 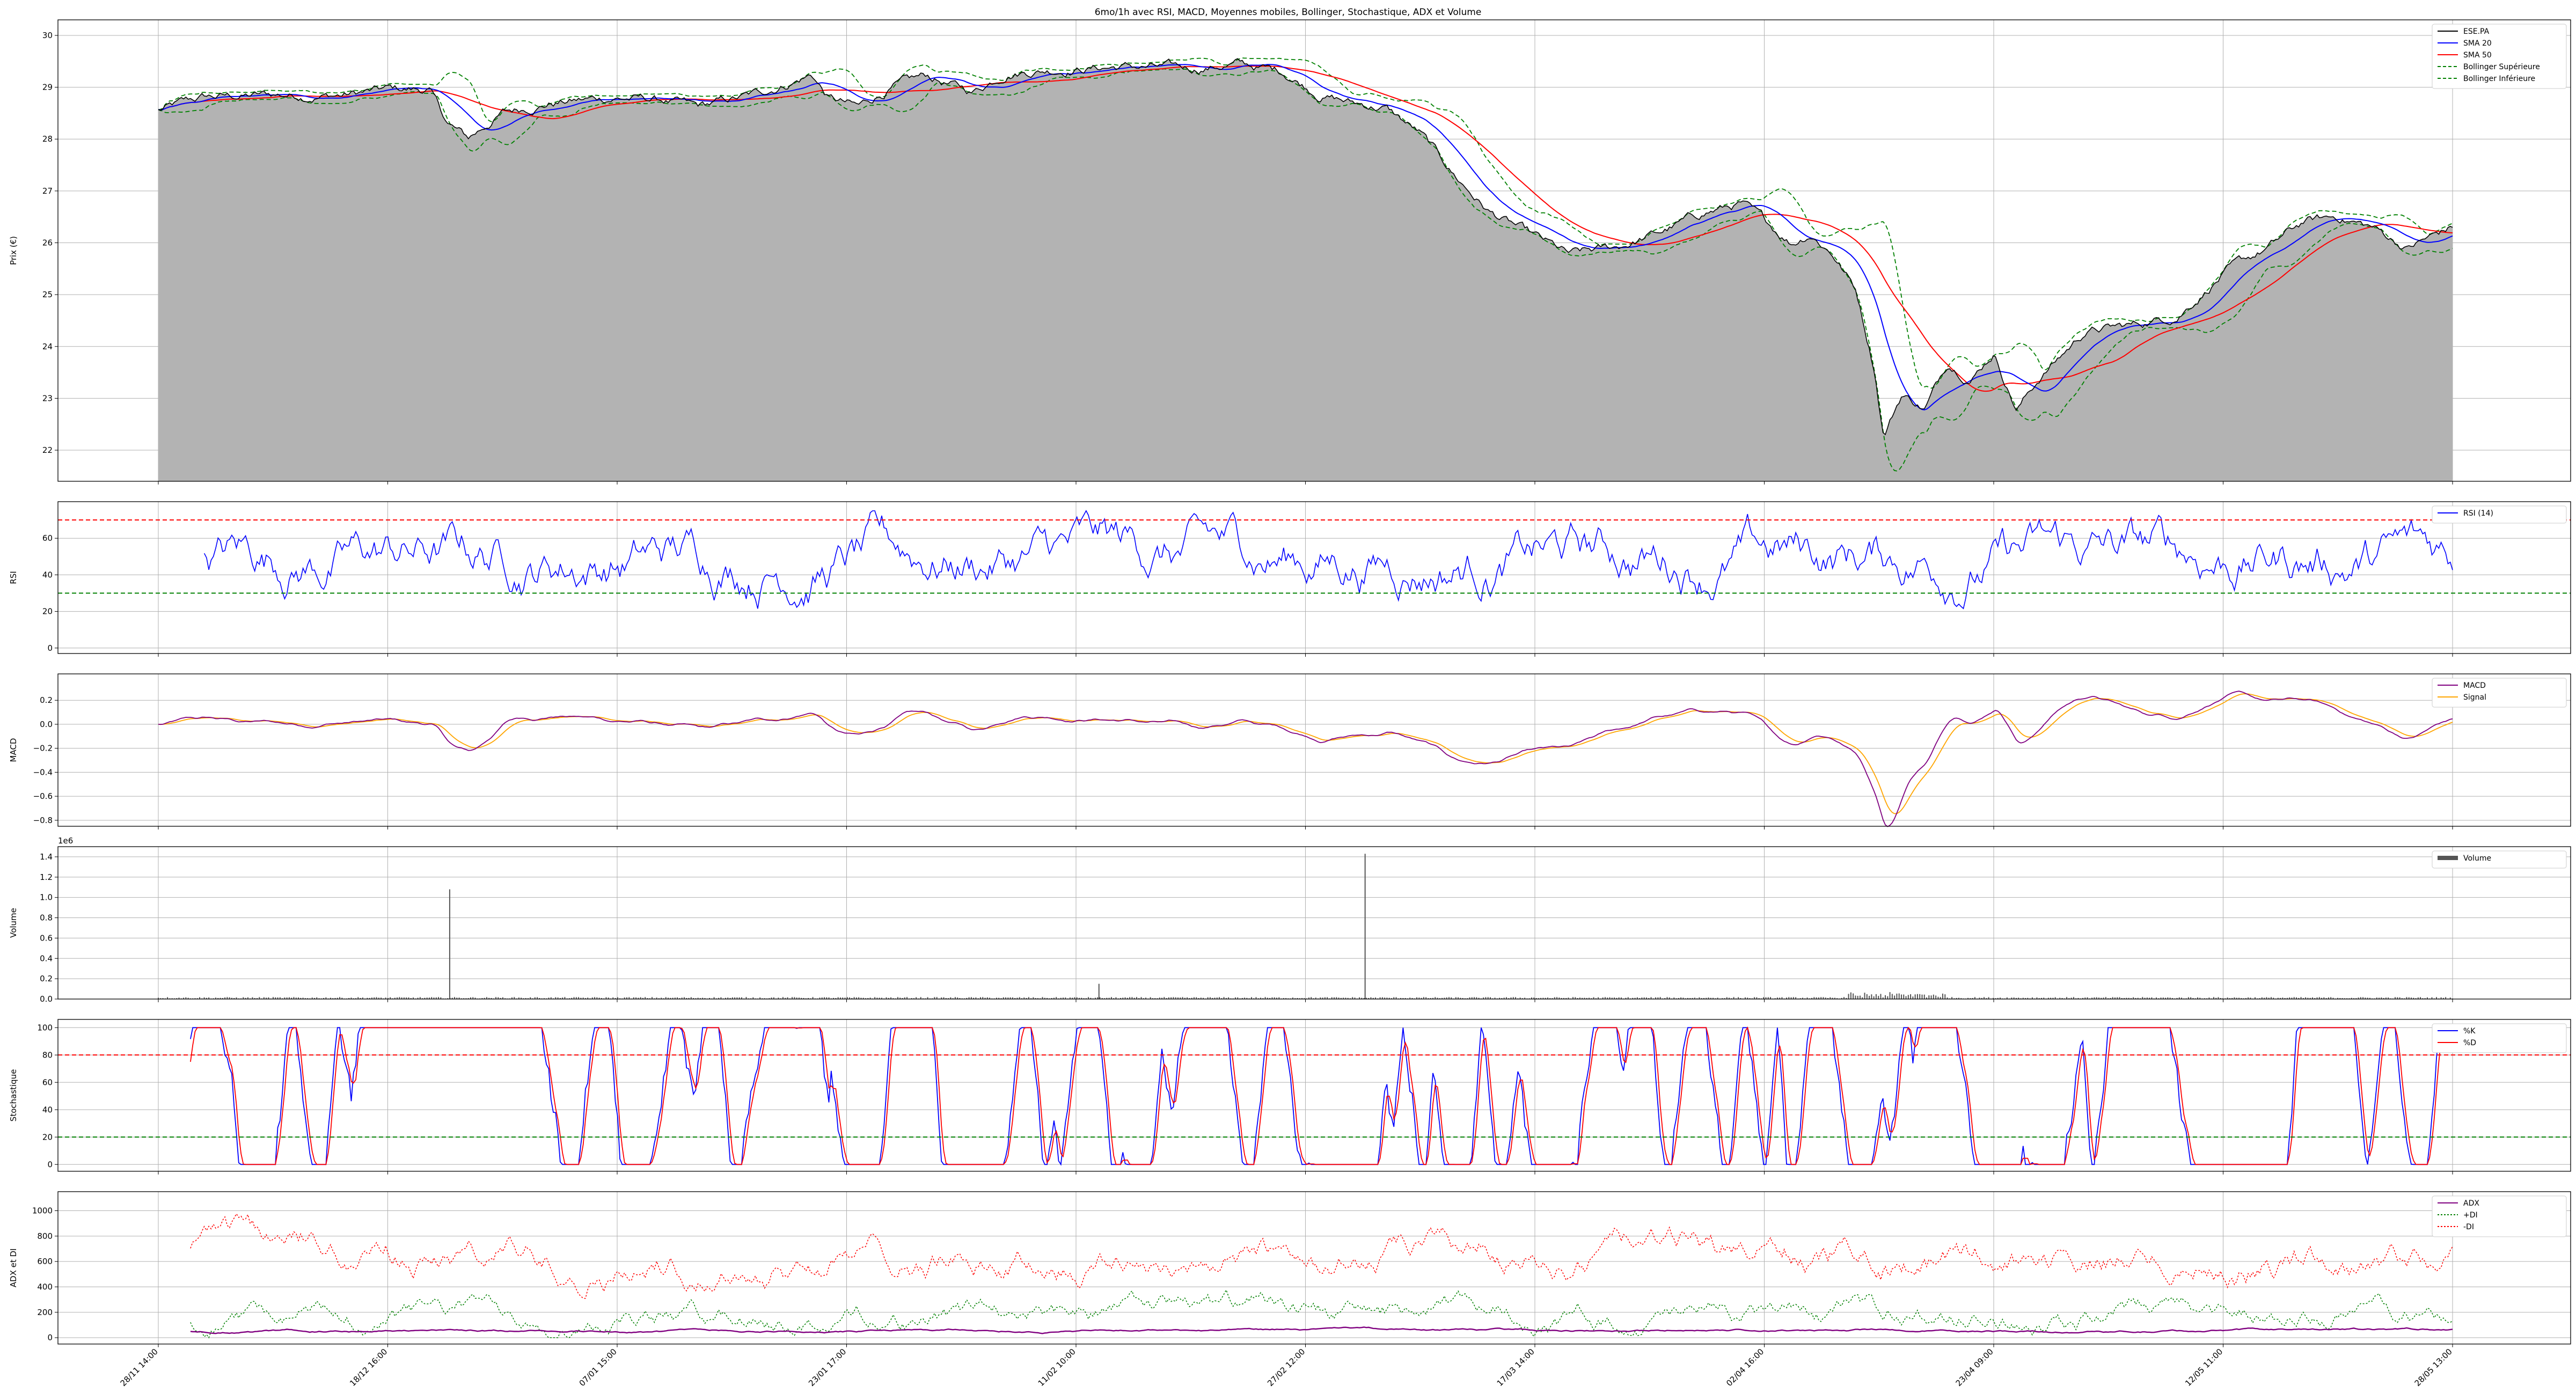 What do you see at coordinates (47, 1082) in the screenshot?
I see `ytick-label: 60` at bounding box center [47, 1082].